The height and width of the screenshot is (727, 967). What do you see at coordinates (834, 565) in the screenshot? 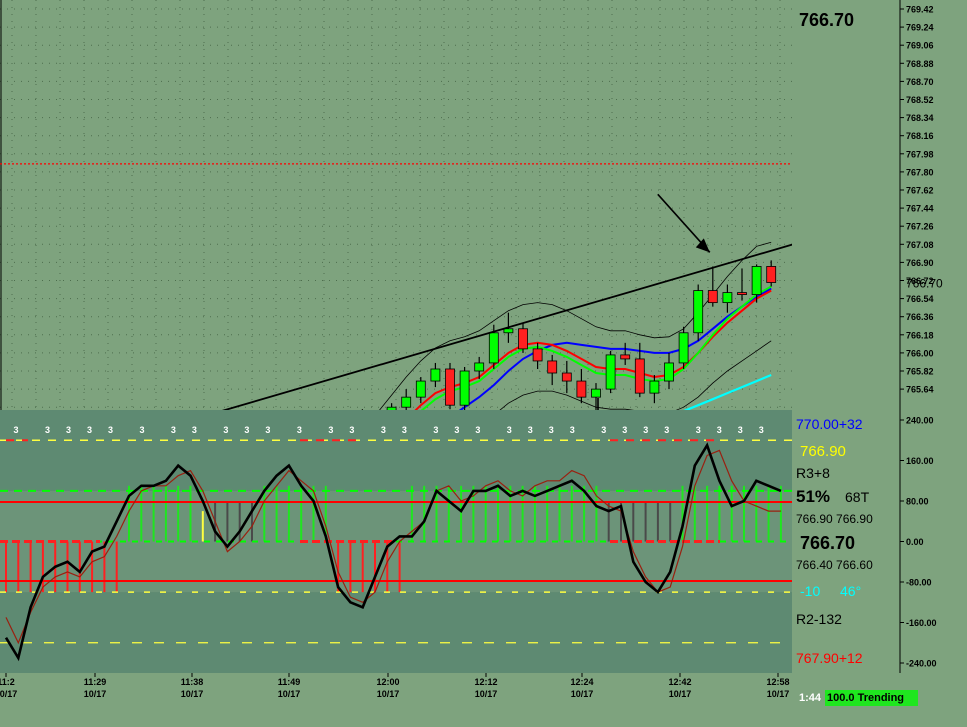
I see `price-pair-b: 766.40 766.60` at bounding box center [834, 565].